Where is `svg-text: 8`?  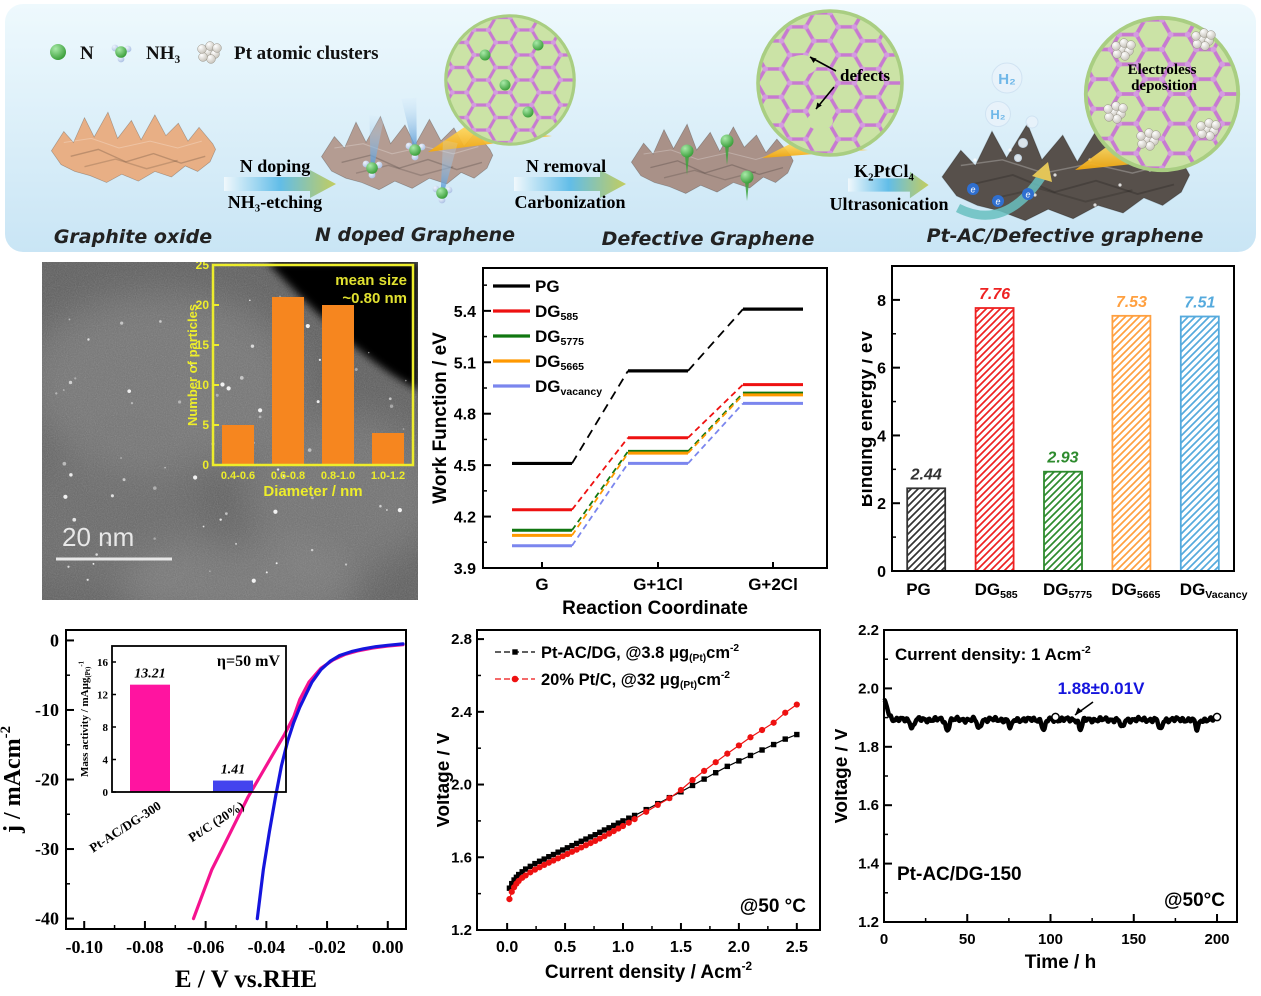 svg-text: 8 is located at coordinates (106, 728).